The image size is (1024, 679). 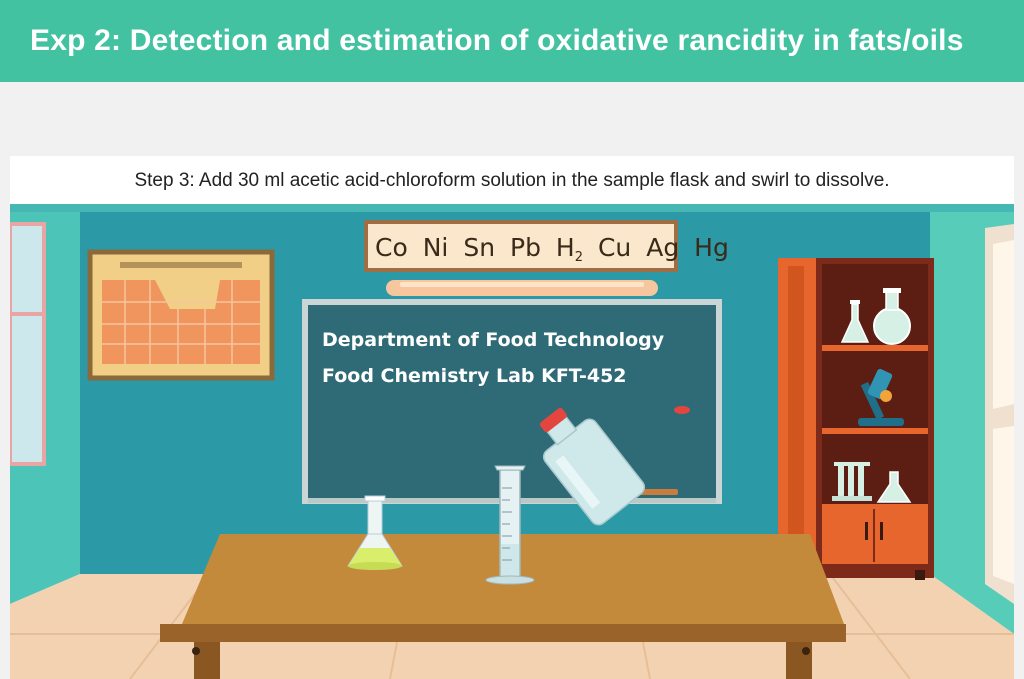 I want to click on round-flask-icon, so click(x=892, y=316).